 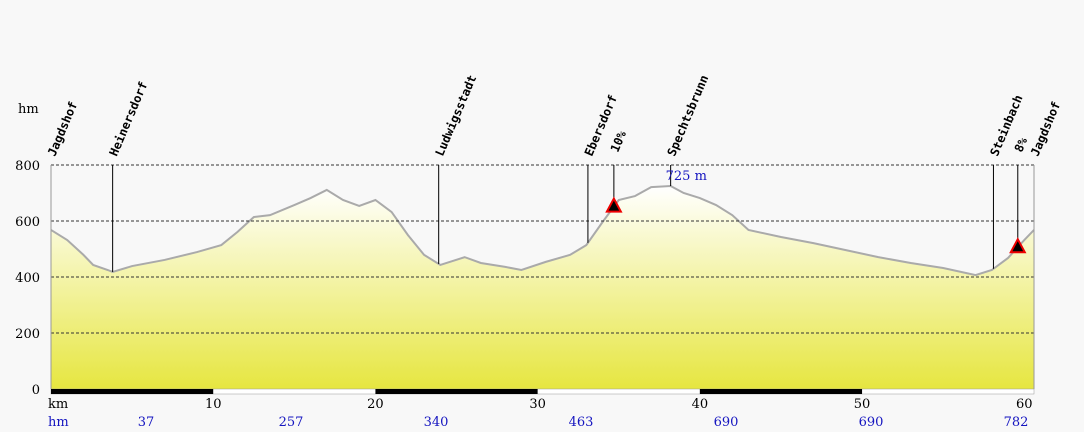 I want to click on climb-value: 37, so click(x=146, y=422).